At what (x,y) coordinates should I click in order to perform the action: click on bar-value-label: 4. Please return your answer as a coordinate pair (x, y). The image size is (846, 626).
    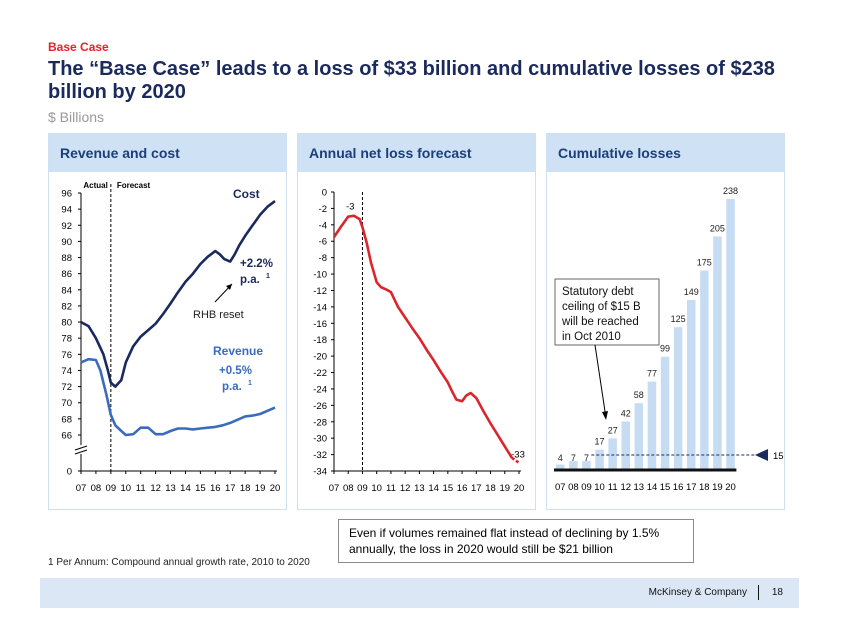
    Looking at the image, I should click on (560, 458).